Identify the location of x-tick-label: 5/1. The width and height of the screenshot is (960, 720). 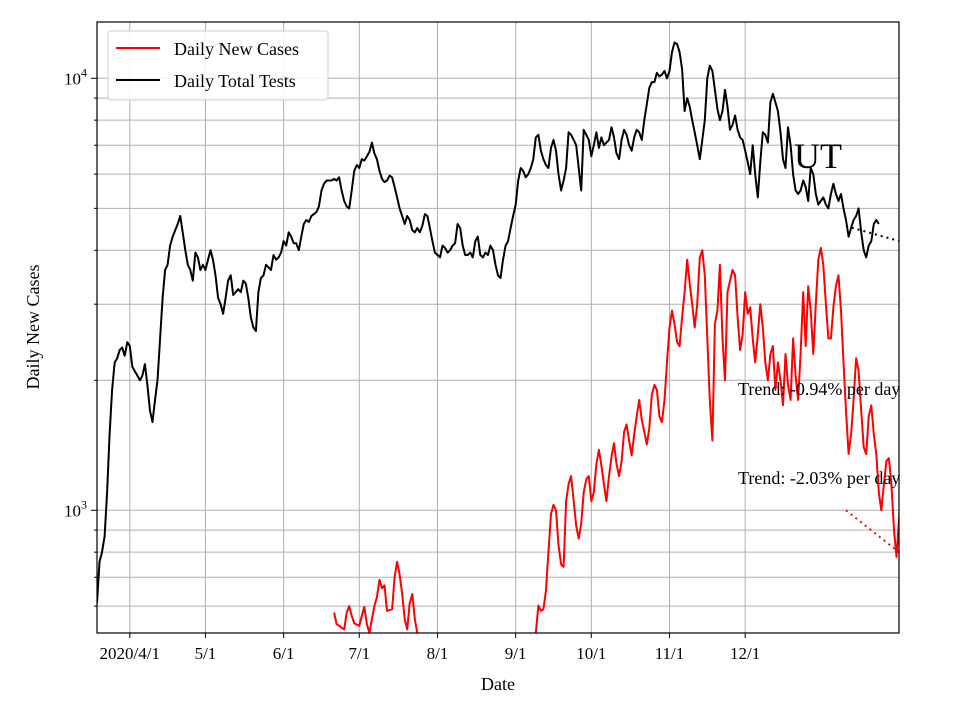
(206, 653).